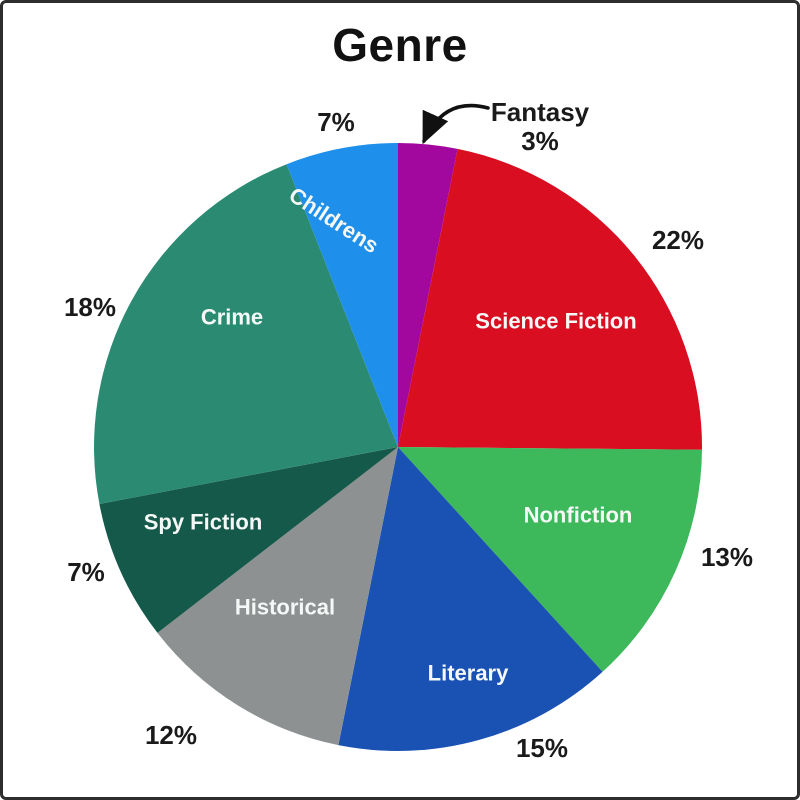 This screenshot has width=800, height=800. What do you see at coordinates (203, 522) in the screenshot?
I see `slice-name-spy-fiction: Spy Fiction` at bounding box center [203, 522].